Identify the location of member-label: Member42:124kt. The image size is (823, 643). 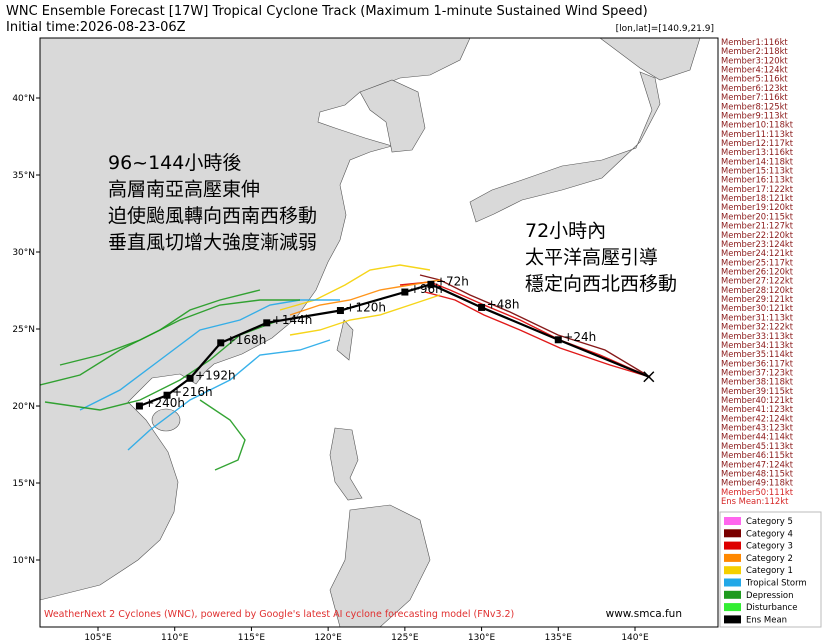
(757, 418).